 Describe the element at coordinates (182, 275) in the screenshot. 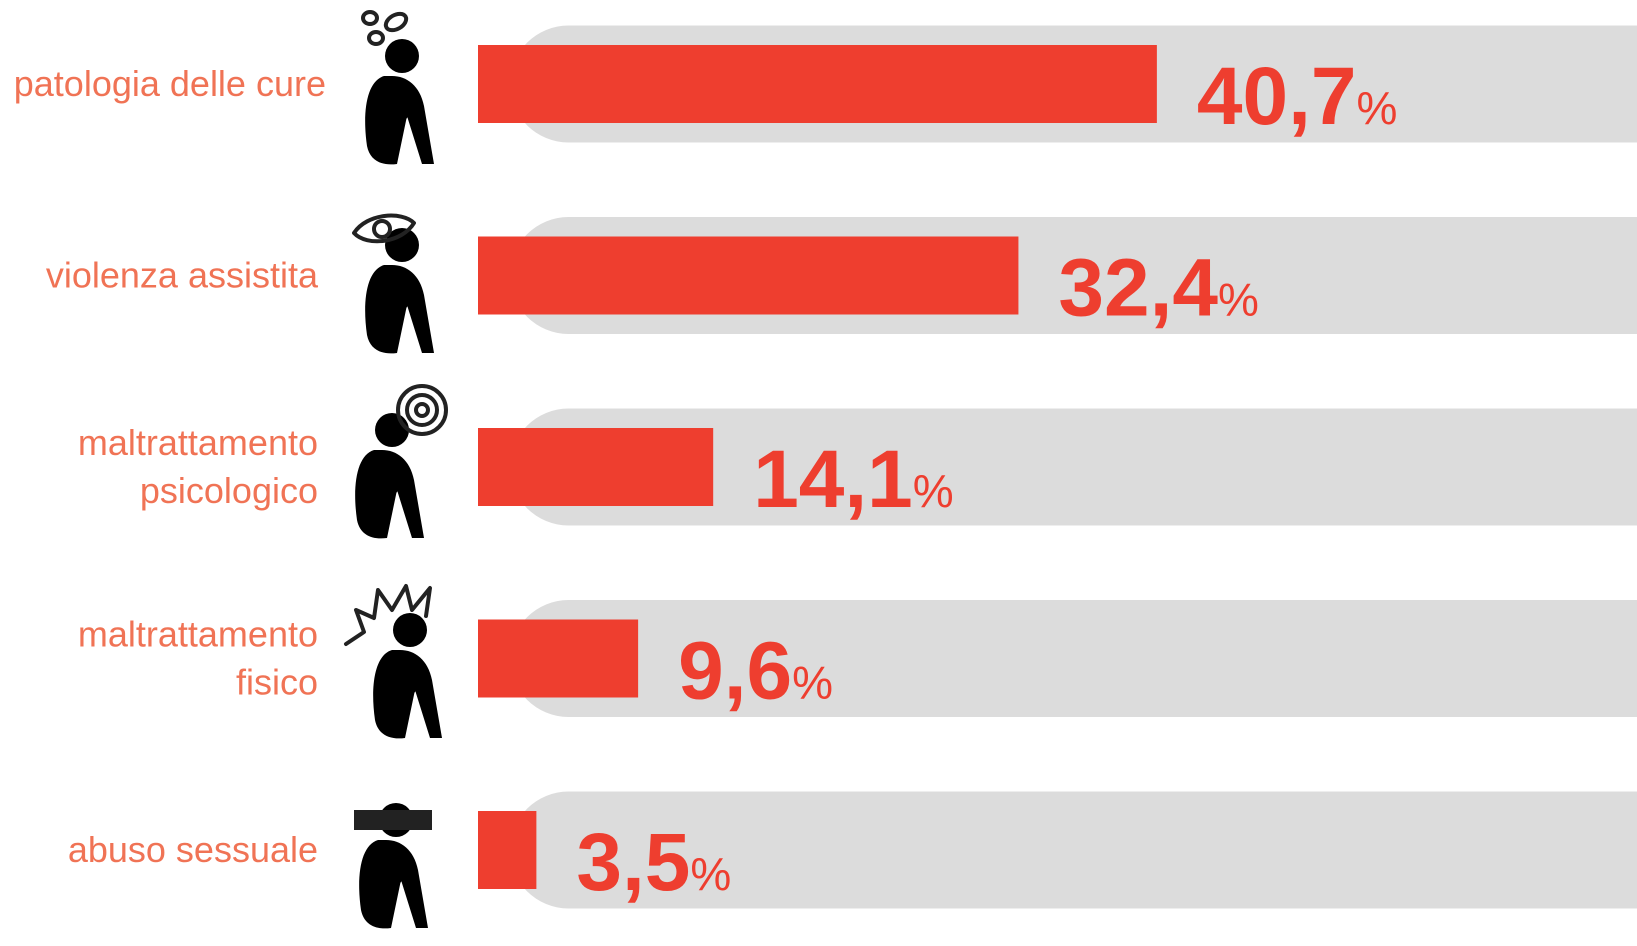

I see `category-label: violenza assistita` at that location.